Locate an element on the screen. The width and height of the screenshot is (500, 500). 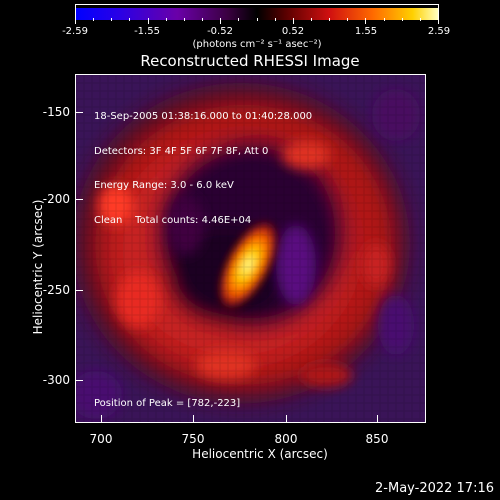
colorbar-gradient is located at coordinates (257, 14).